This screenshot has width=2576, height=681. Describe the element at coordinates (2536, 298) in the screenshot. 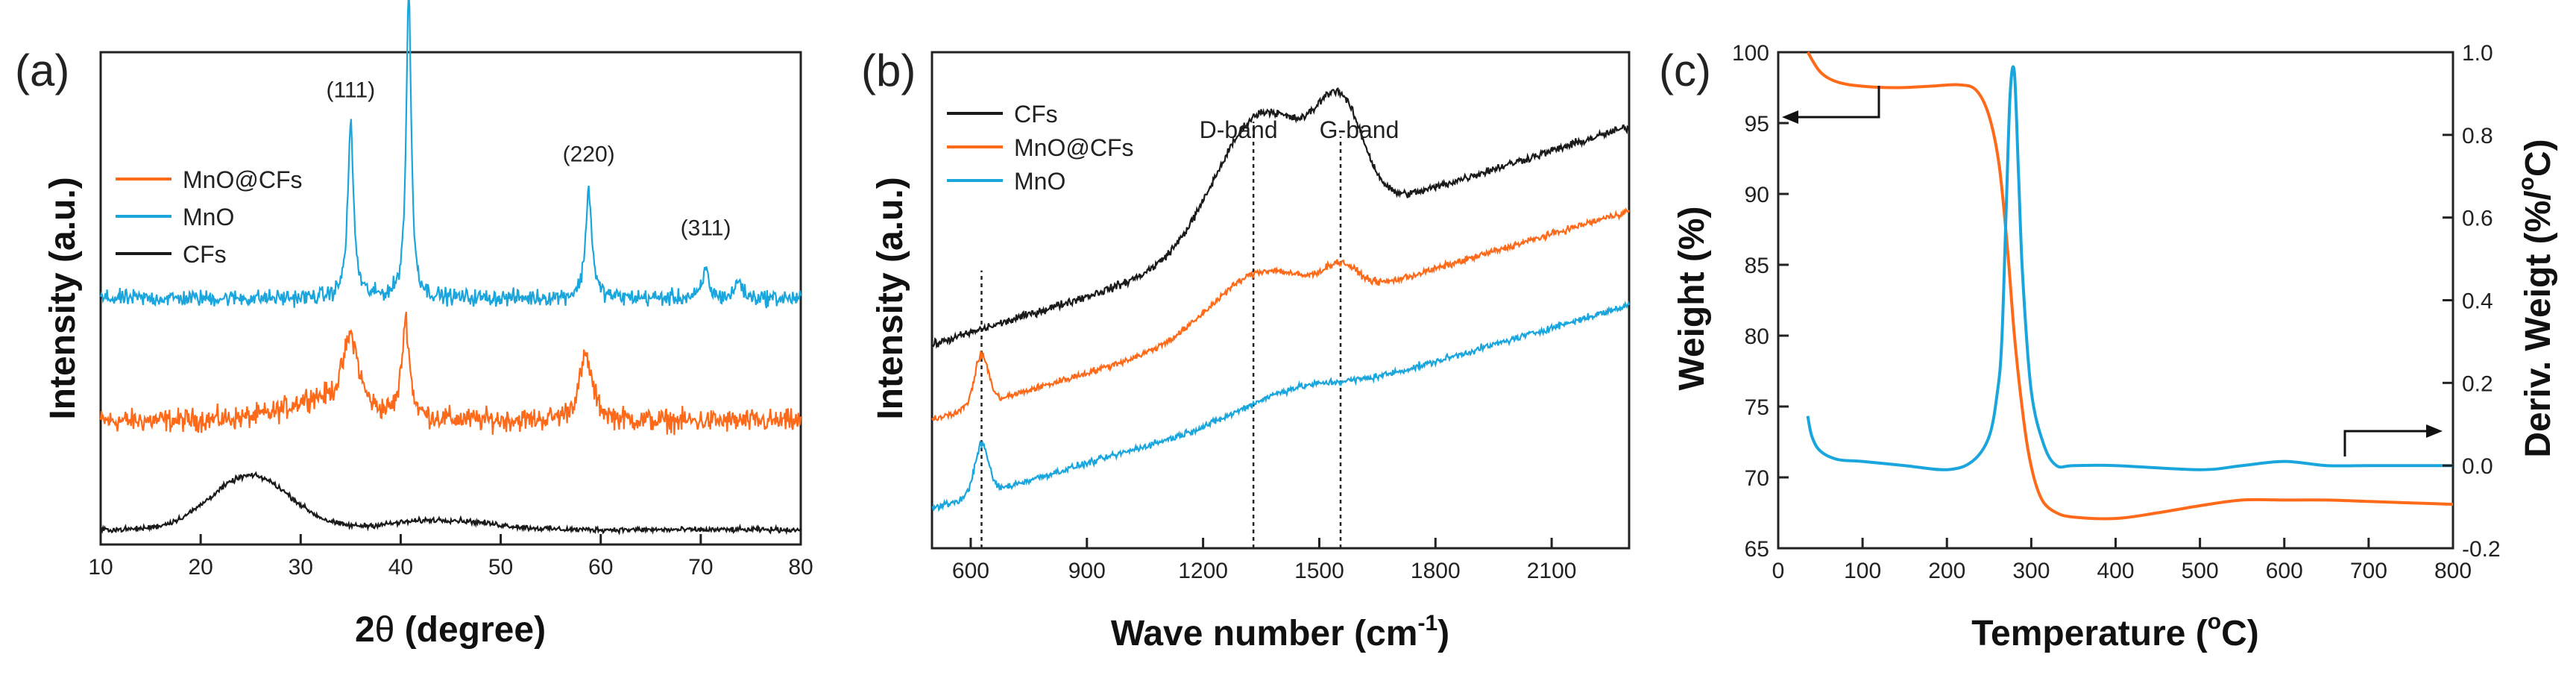

I see `panel-c-ylabel-right: Deriv. Weigt (%/oC)` at that location.